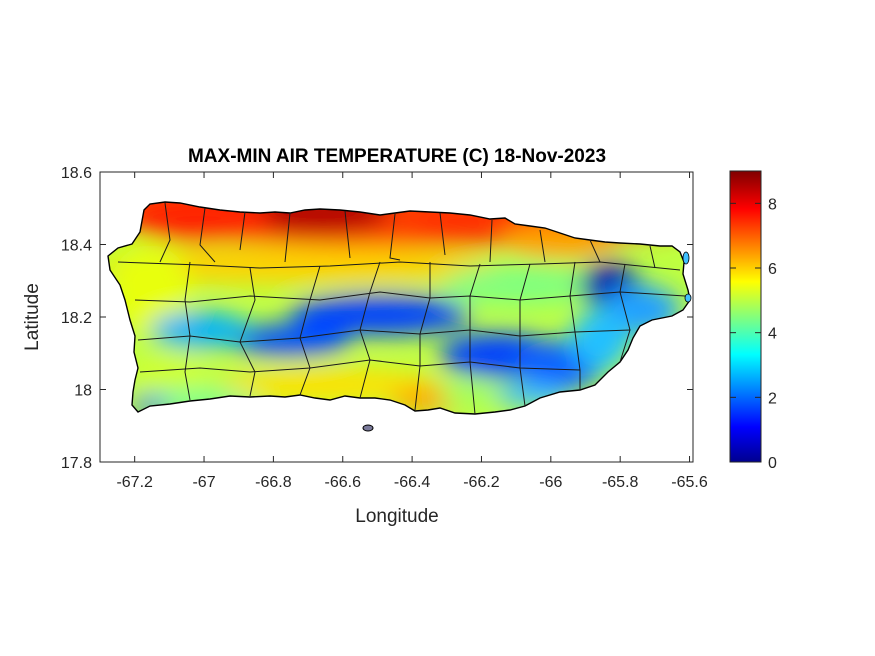  I want to click on chart-title: MAX-MIN AIR TEMPERATURE (C) 18-Nov-2023, so click(397, 156).